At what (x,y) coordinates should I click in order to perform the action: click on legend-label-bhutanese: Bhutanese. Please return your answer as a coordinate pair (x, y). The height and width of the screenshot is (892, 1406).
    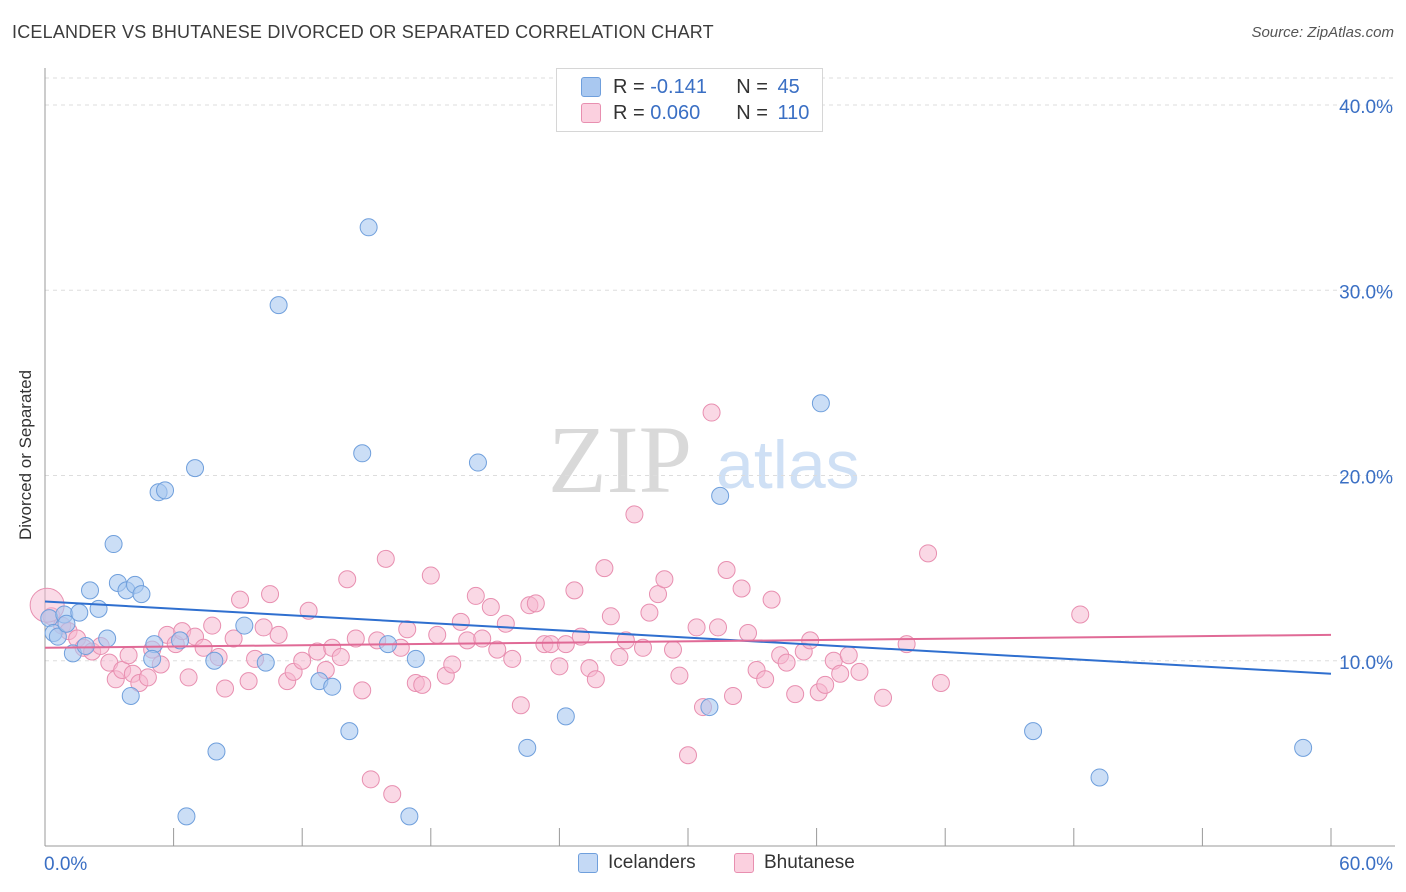
    Looking at the image, I should click on (809, 862).